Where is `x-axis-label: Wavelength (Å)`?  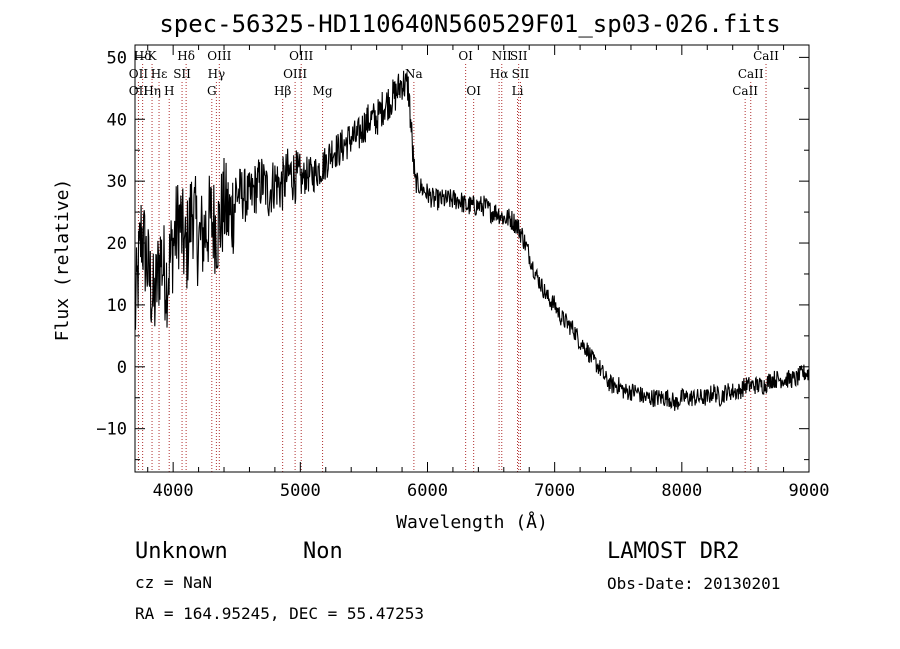 x-axis-label: Wavelength (Å) is located at coordinates (472, 522).